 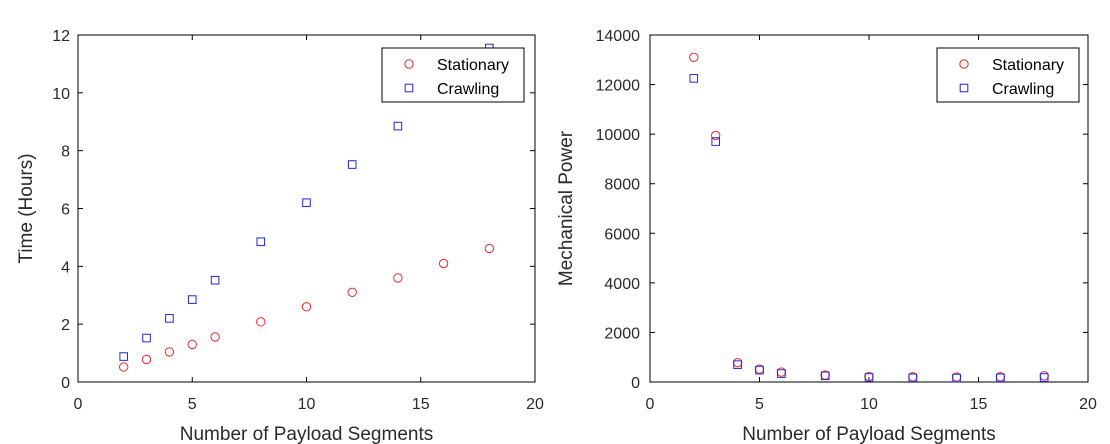 What do you see at coordinates (65, 325) in the screenshot?
I see `time-y-tick-label: 2` at bounding box center [65, 325].